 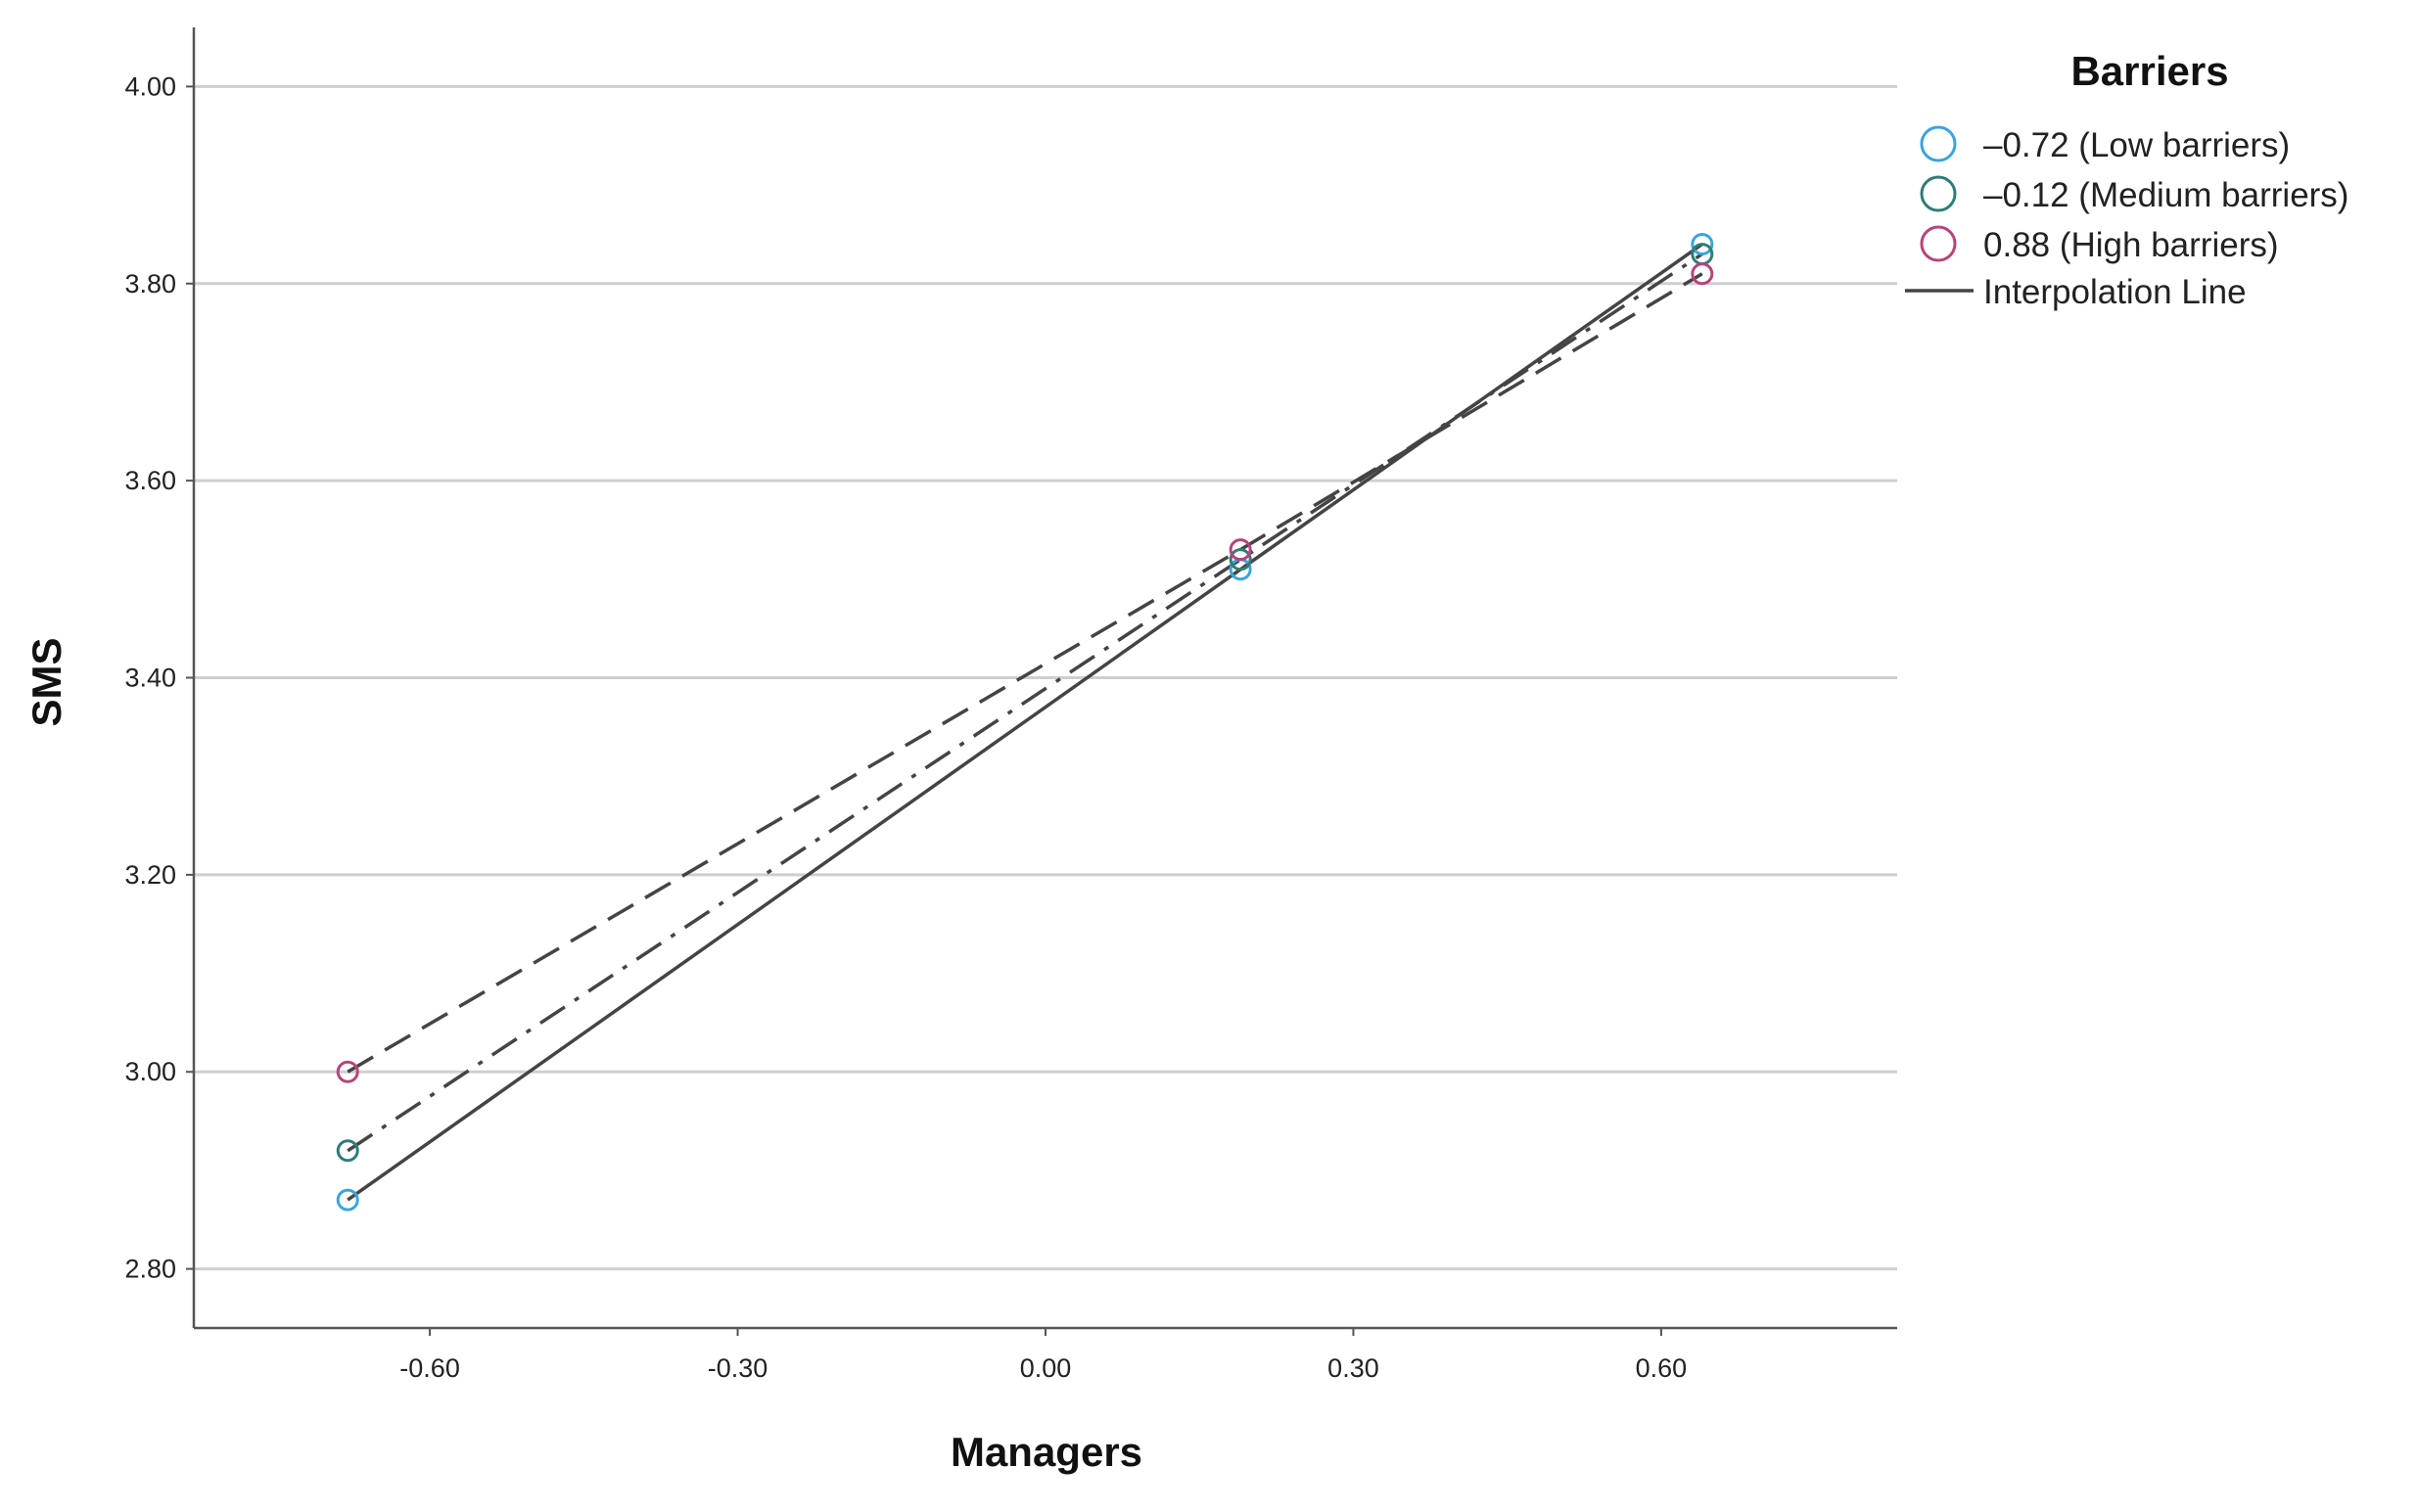 I want to click on y-tick-label: 3.80, so click(x=150, y=283).